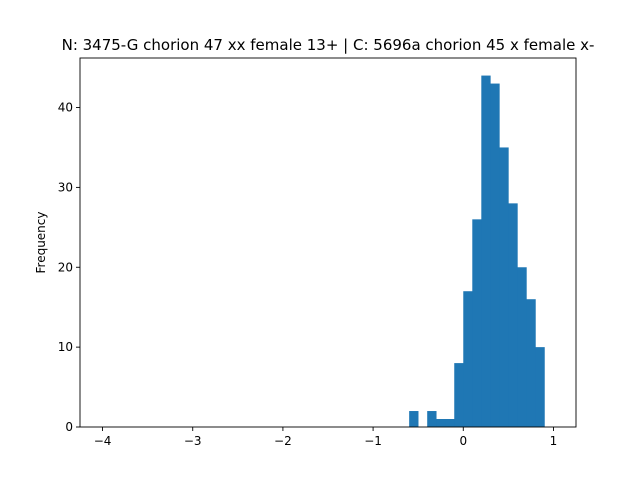 Image resolution: width=640 pixels, height=480 pixels. I want to click on y-tick-label: 10, so click(65, 347).